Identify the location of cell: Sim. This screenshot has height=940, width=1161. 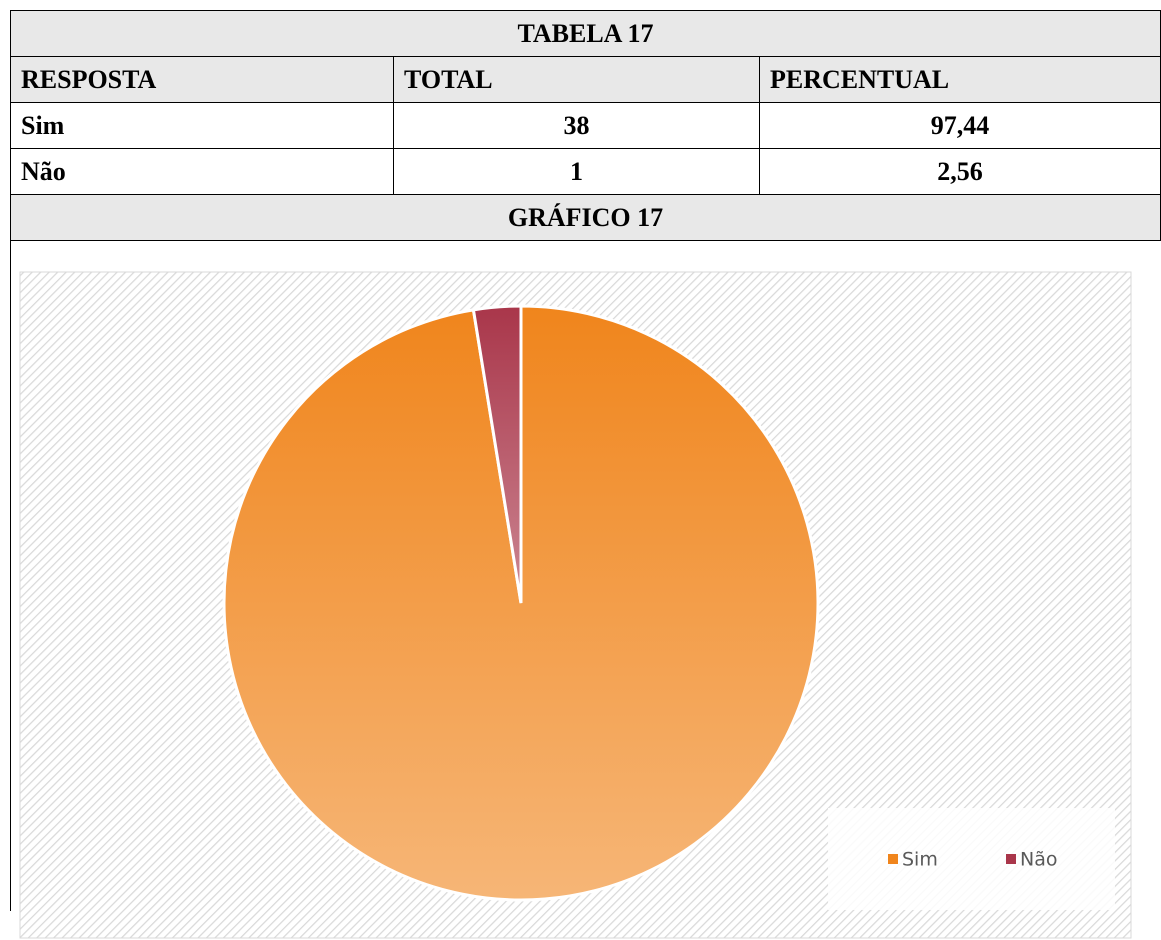
(202, 125).